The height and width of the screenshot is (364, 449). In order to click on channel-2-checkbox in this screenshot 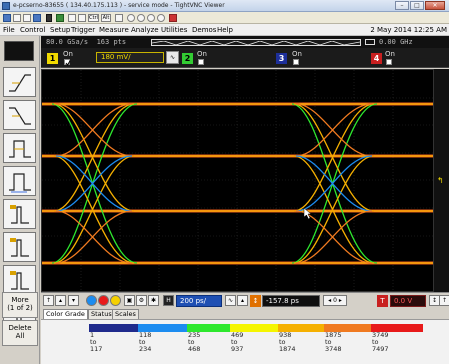, I will do `click(201, 62)`.